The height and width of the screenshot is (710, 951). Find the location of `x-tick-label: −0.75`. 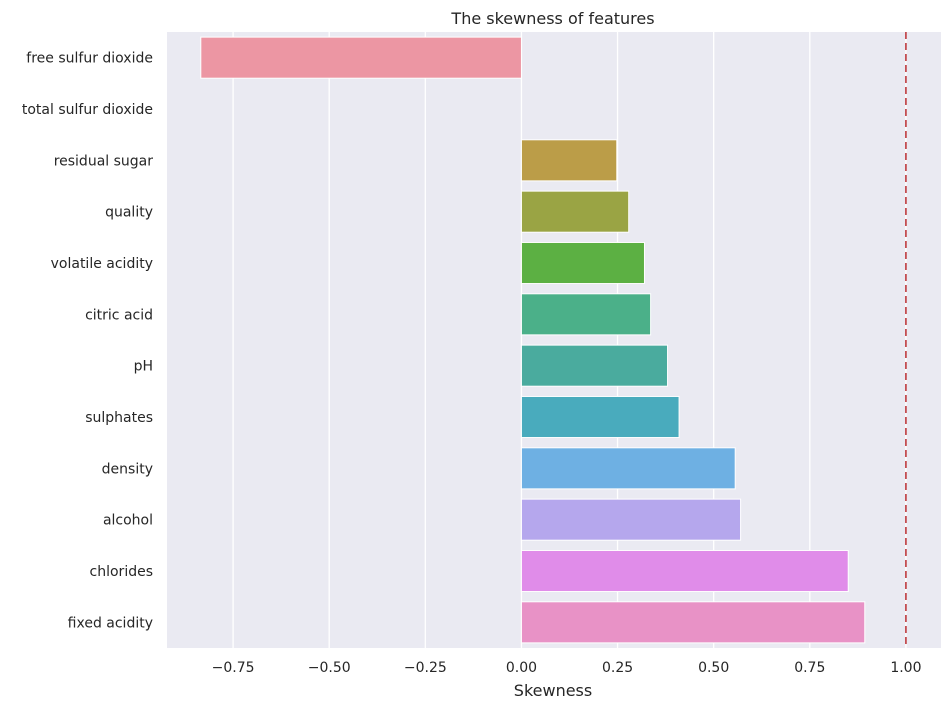

x-tick-label: −0.75 is located at coordinates (233, 668).